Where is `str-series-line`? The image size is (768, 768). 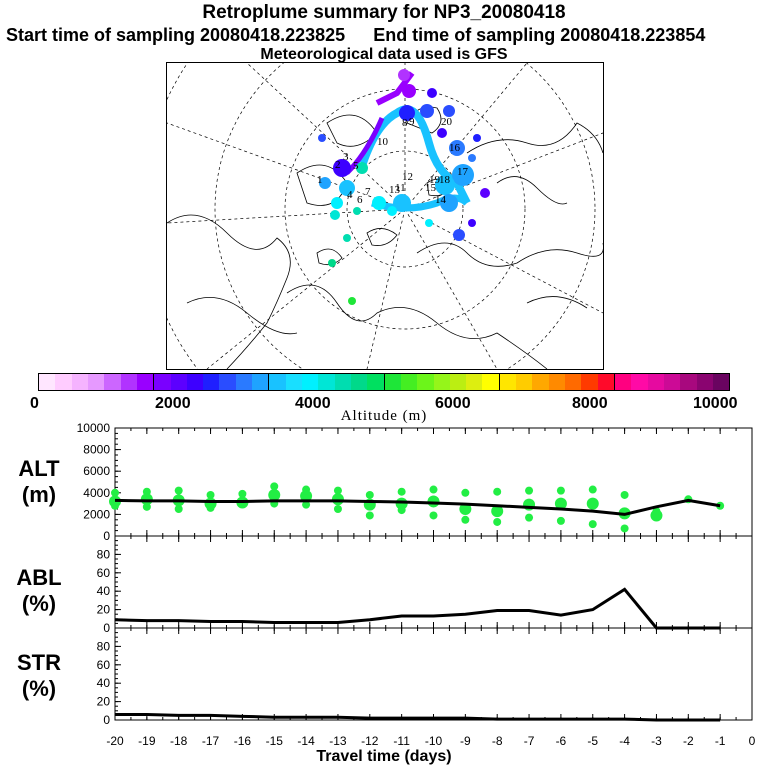
str-series-line is located at coordinates (418, 717).